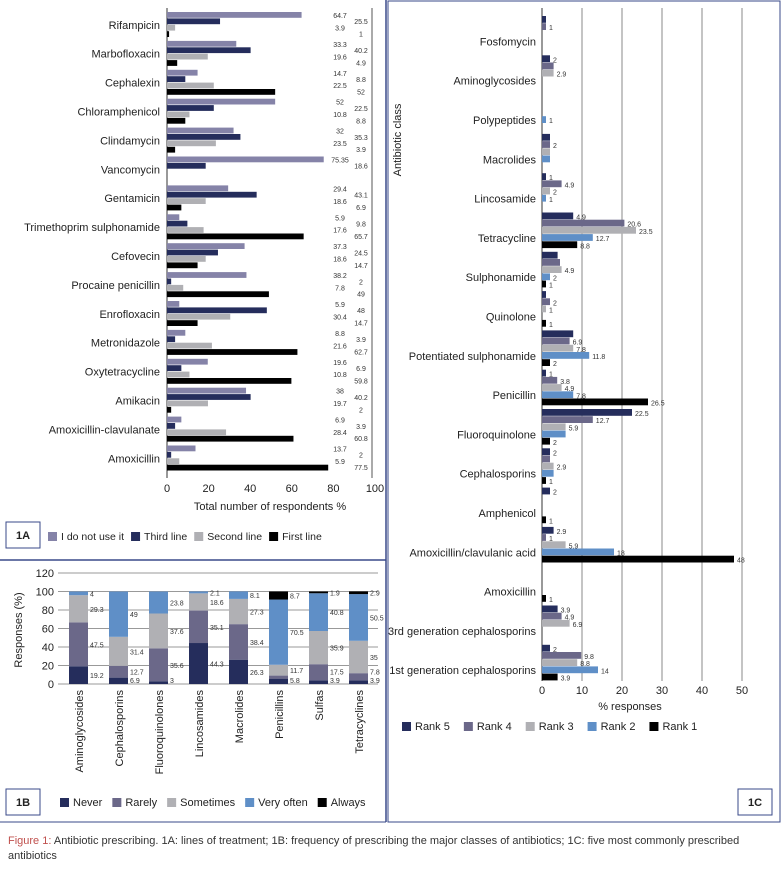 The width and height of the screenshot is (781, 873). Describe the element at coordinates (134, 26) in the screenshot. I see `a-category-label: Rifampicin` at that location.